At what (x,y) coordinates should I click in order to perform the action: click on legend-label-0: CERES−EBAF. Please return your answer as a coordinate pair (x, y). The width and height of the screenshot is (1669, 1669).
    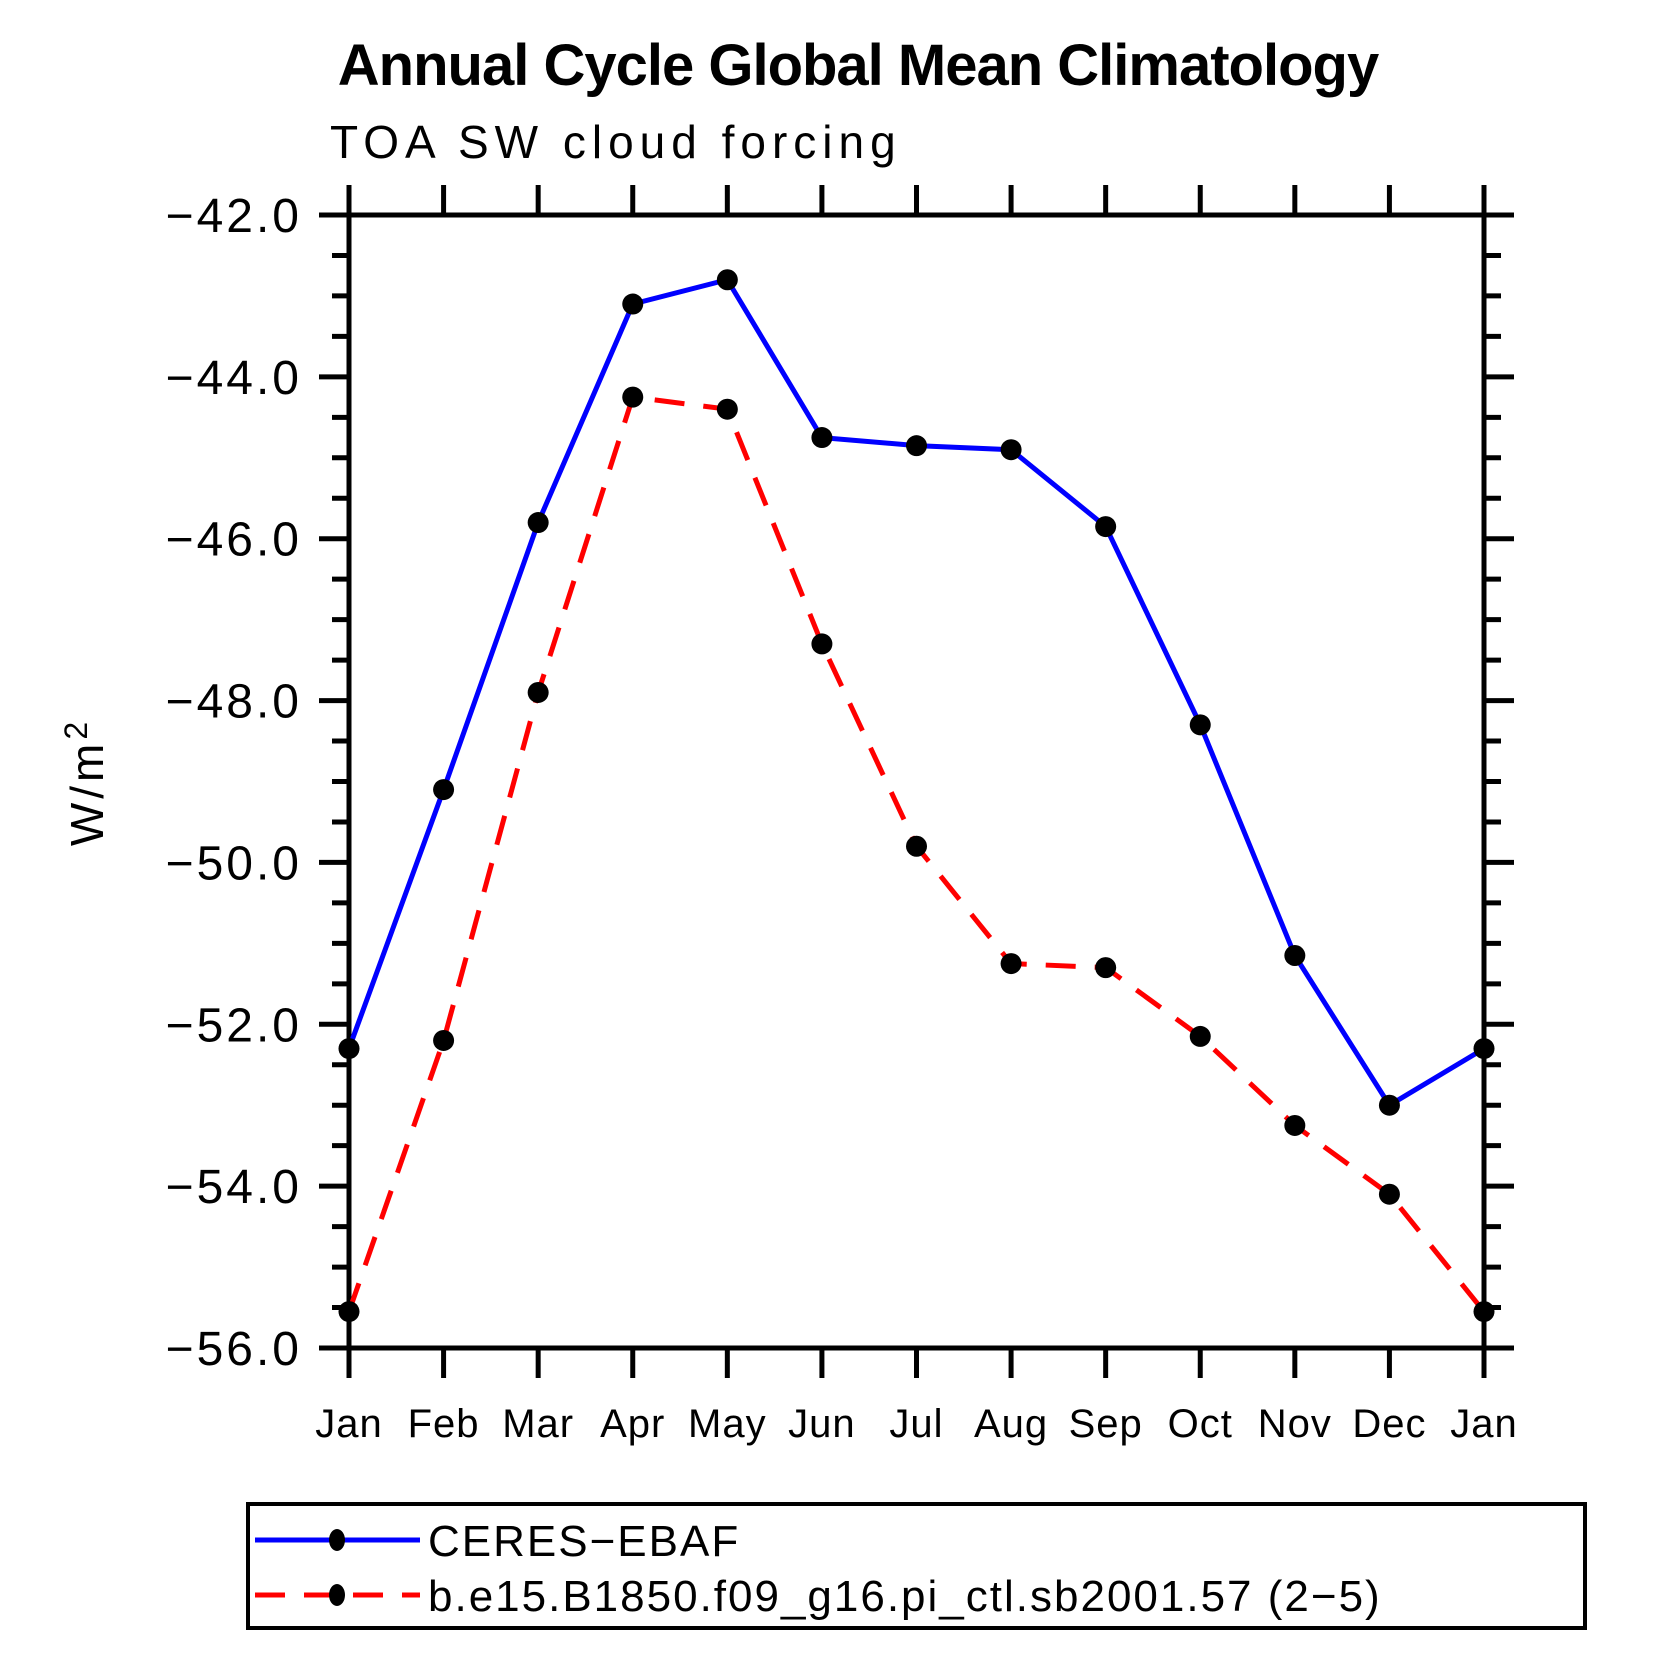
    Looking at the image, I should click on (584, 1541).